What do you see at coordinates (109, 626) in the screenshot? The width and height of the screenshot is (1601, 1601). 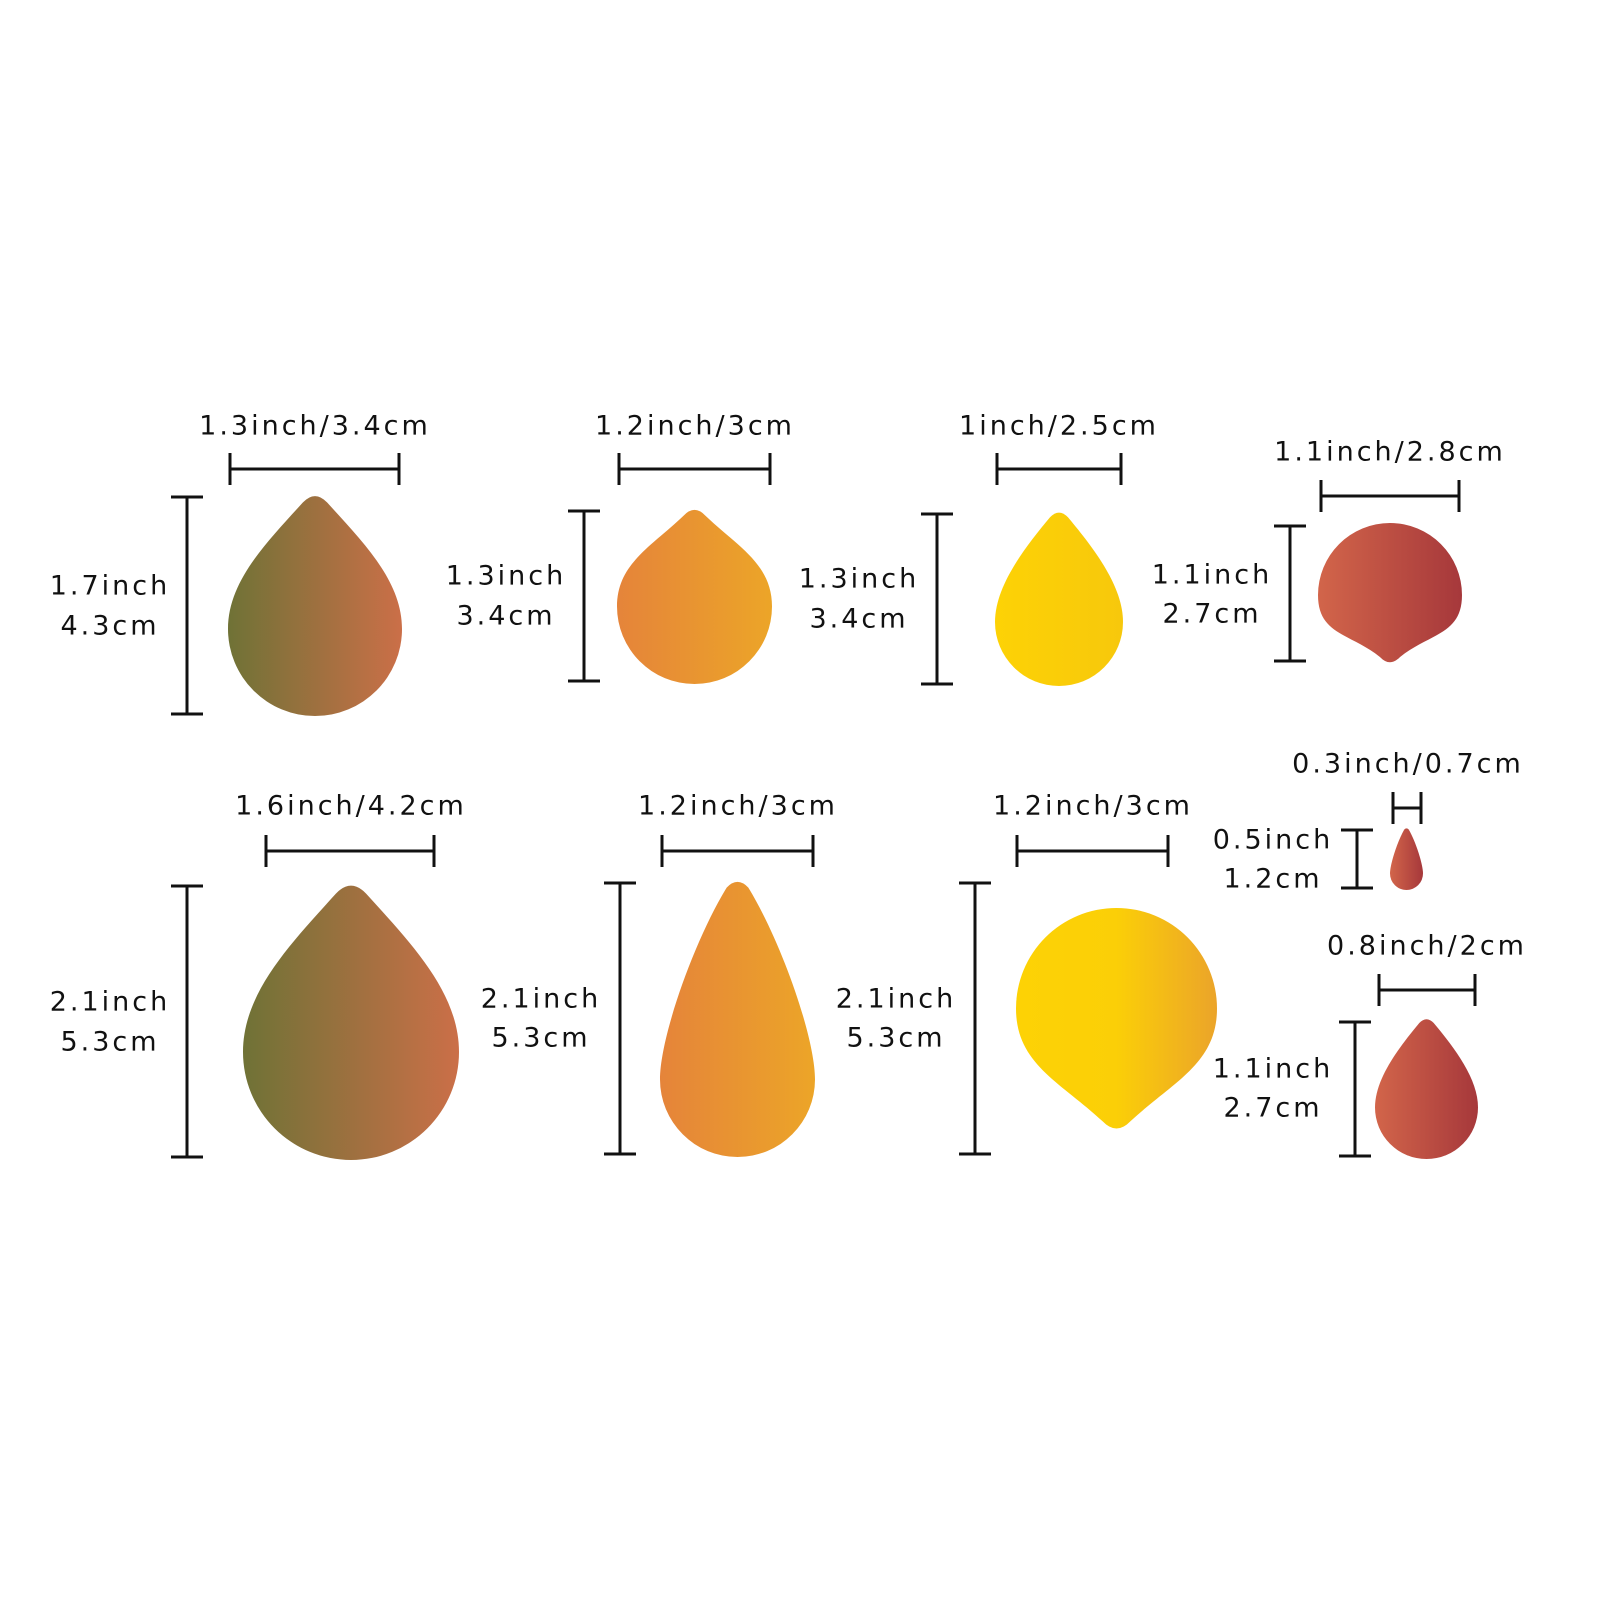 I see `height-label: 4.3cm` at bounding box center [109, 626].